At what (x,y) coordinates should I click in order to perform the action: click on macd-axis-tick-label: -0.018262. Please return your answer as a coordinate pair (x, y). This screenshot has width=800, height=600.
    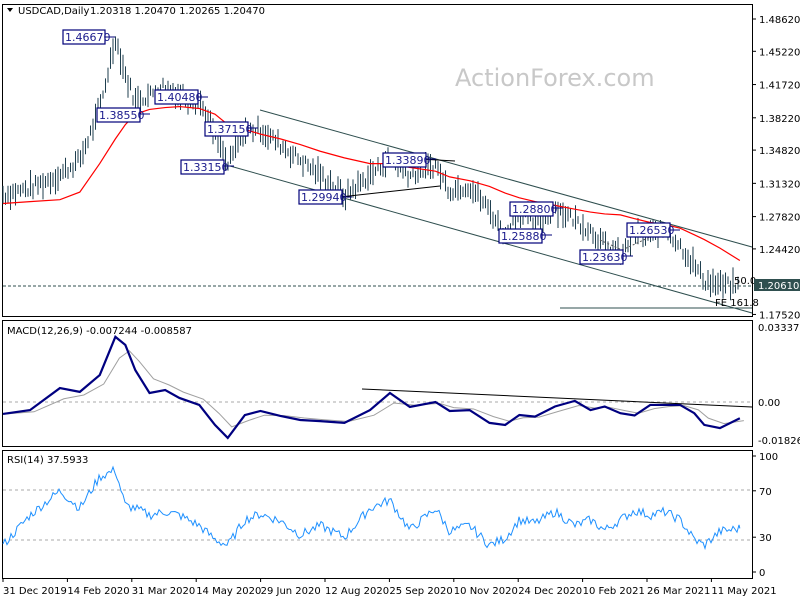
    Looking at the image, I should click on (779, 441).